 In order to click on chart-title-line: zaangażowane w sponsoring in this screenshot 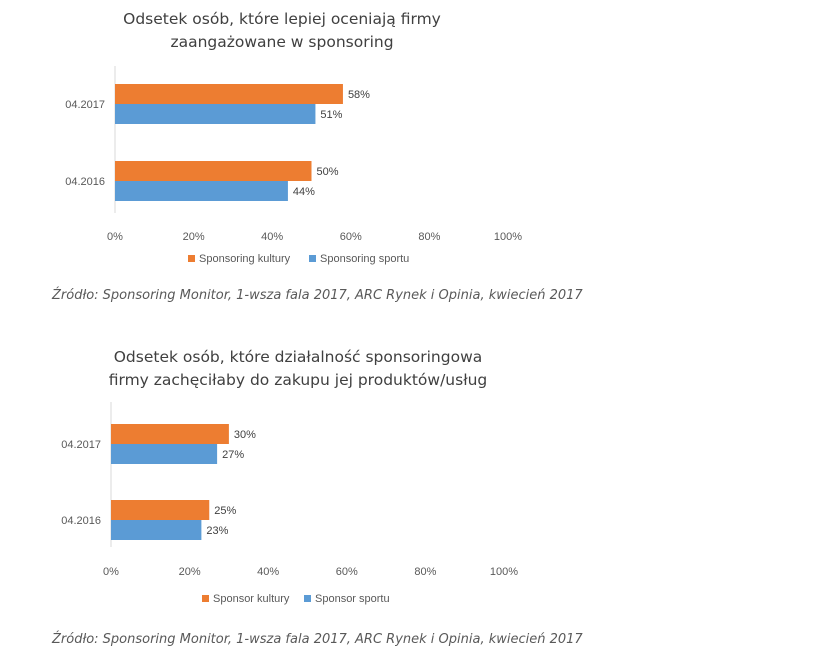, I will do `click(281, 42)`.